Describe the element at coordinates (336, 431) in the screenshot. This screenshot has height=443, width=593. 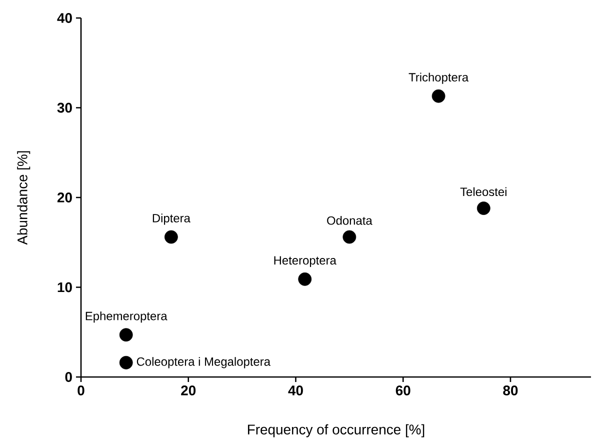
I see `x-axis-title: Frequency of occurrence [%]` at that location.